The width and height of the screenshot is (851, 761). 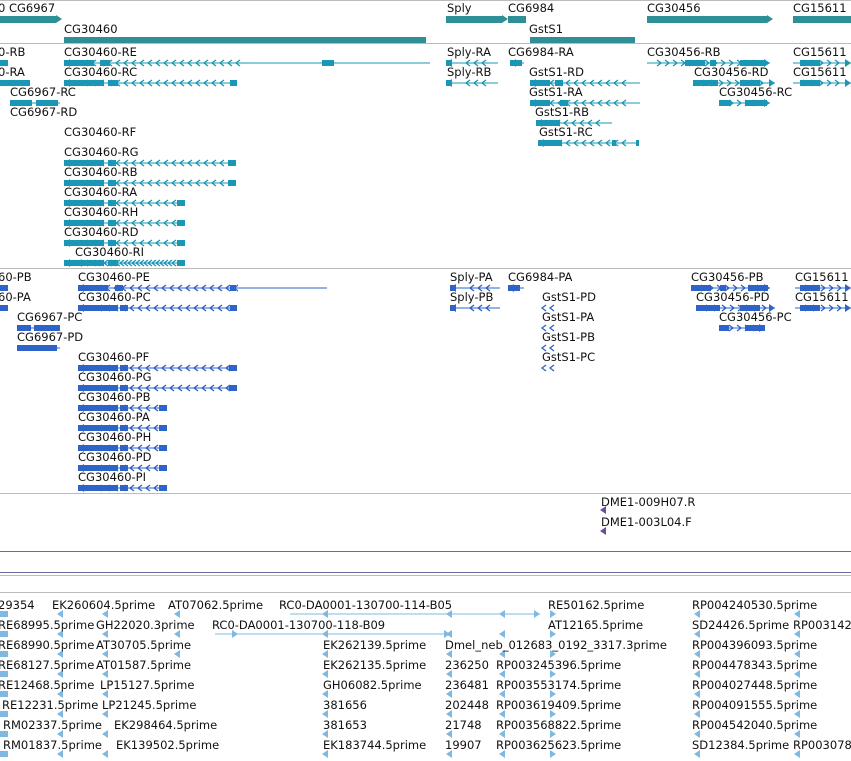 I want to click on gene-label: CG15611, so click(x=820, y=8).